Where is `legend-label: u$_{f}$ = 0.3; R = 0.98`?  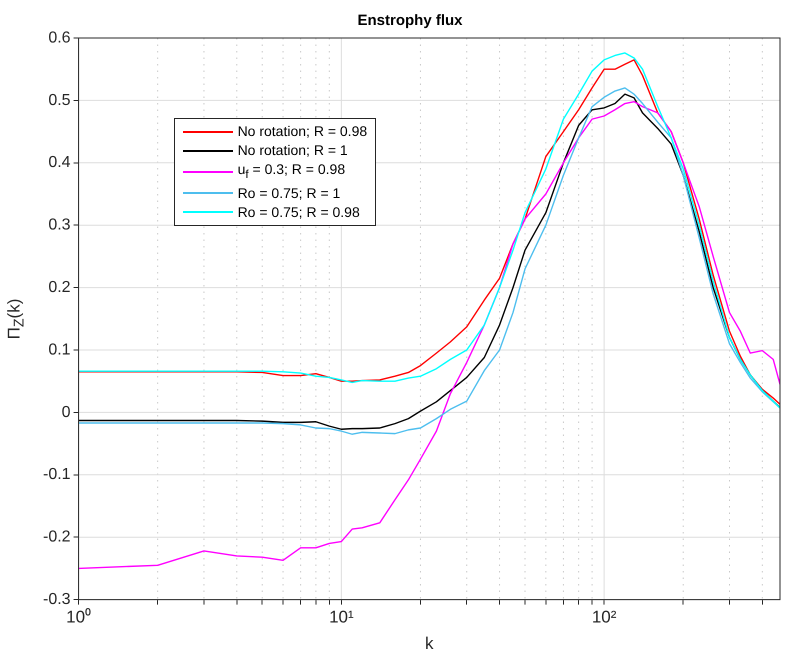
legend-label: u$_{f}$ = 0.3; R = 0.98 is located at coordinates (292, 171).